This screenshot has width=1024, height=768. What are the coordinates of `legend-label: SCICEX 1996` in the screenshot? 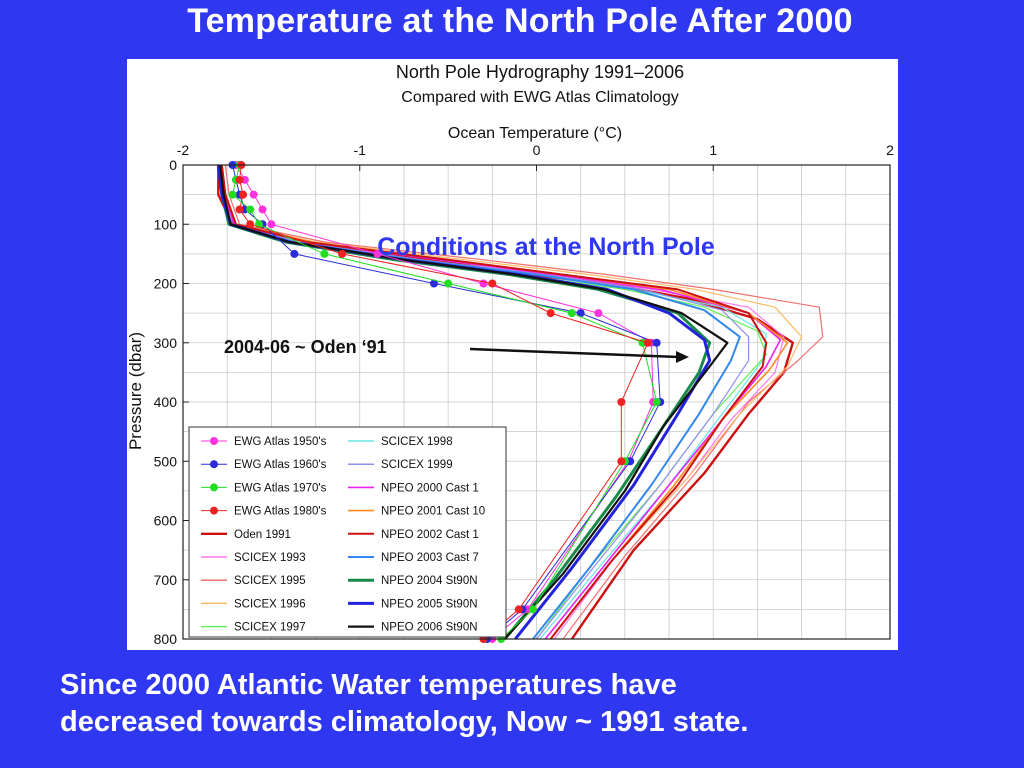 It's located at (270, 604).